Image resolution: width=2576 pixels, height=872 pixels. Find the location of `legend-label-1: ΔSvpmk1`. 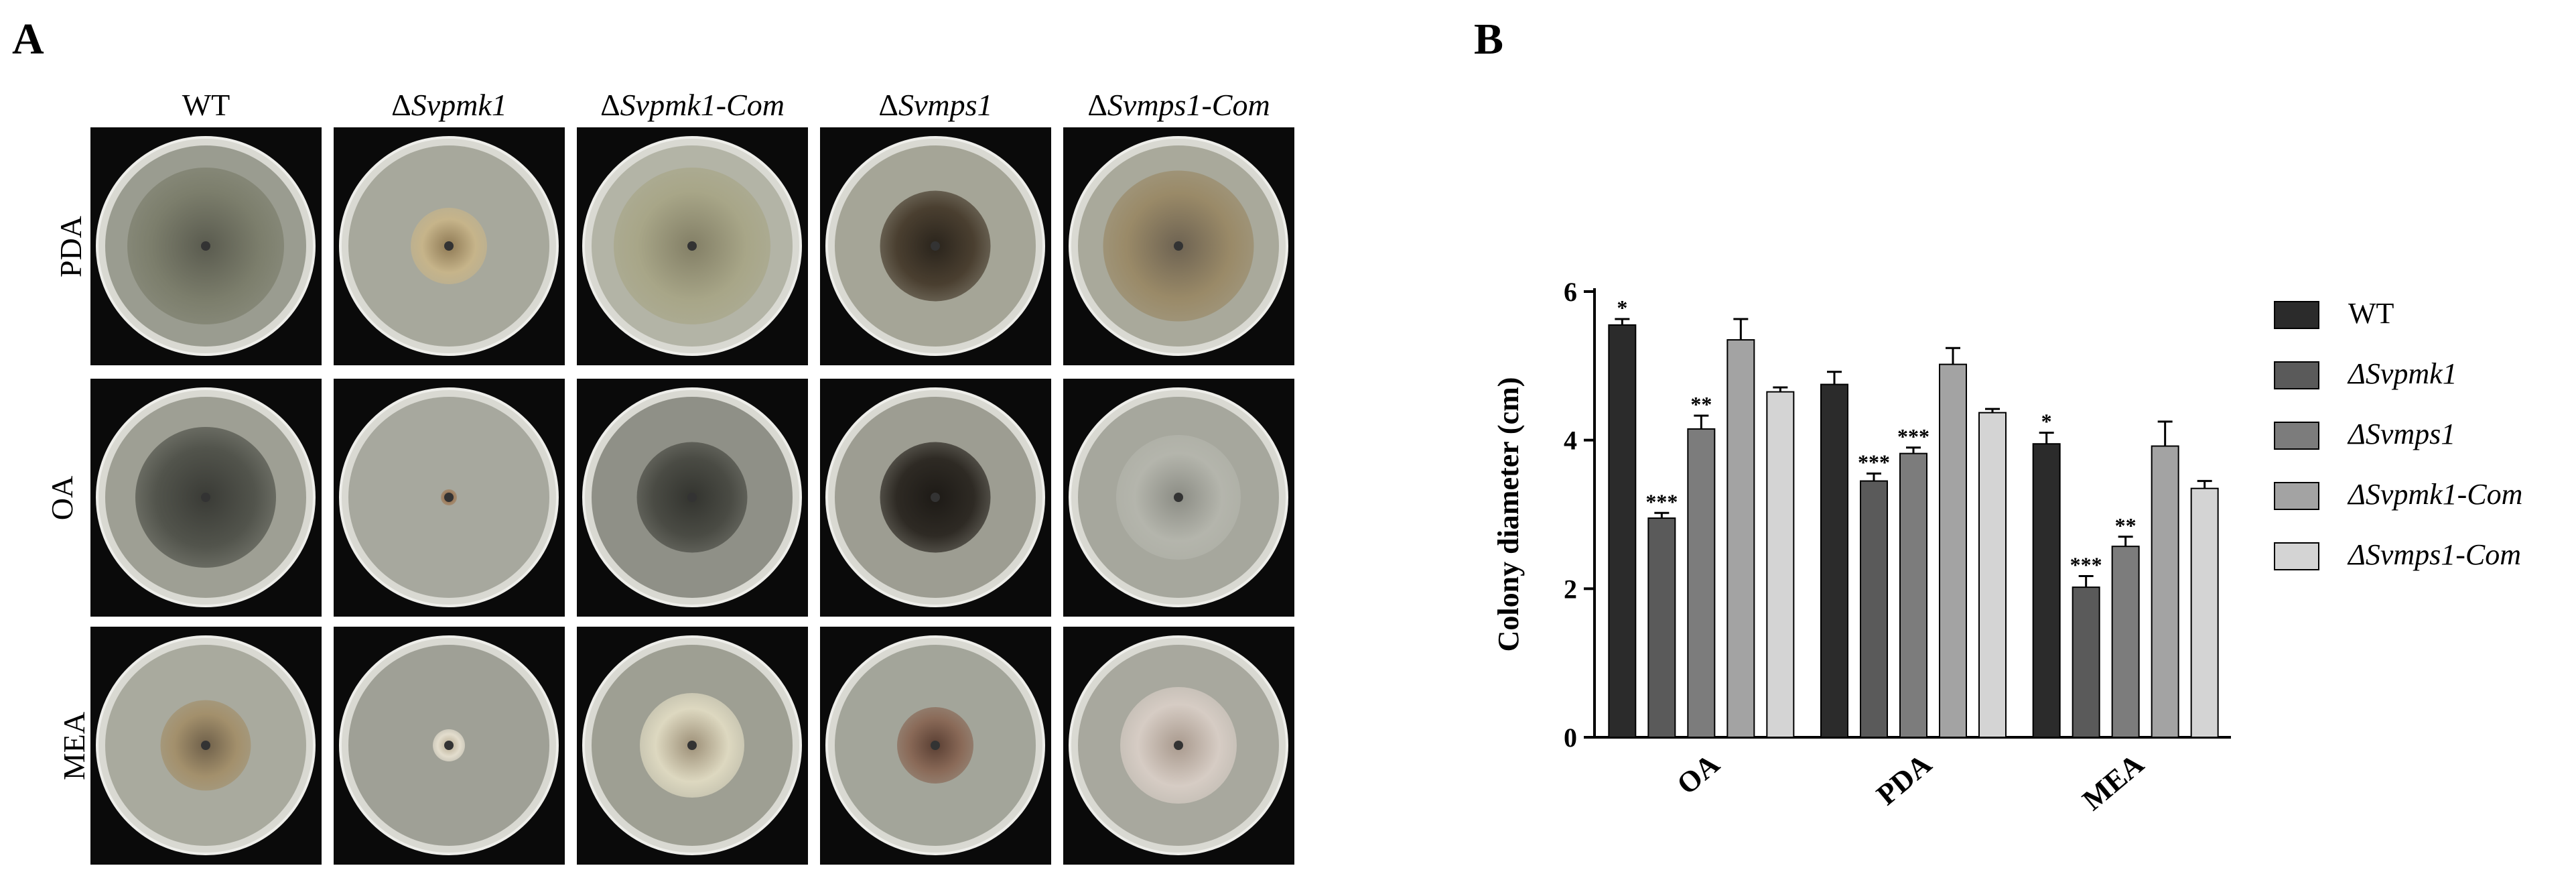

legend-label-1: ΔSvpmk1 is located at coordinates (2402, 373).